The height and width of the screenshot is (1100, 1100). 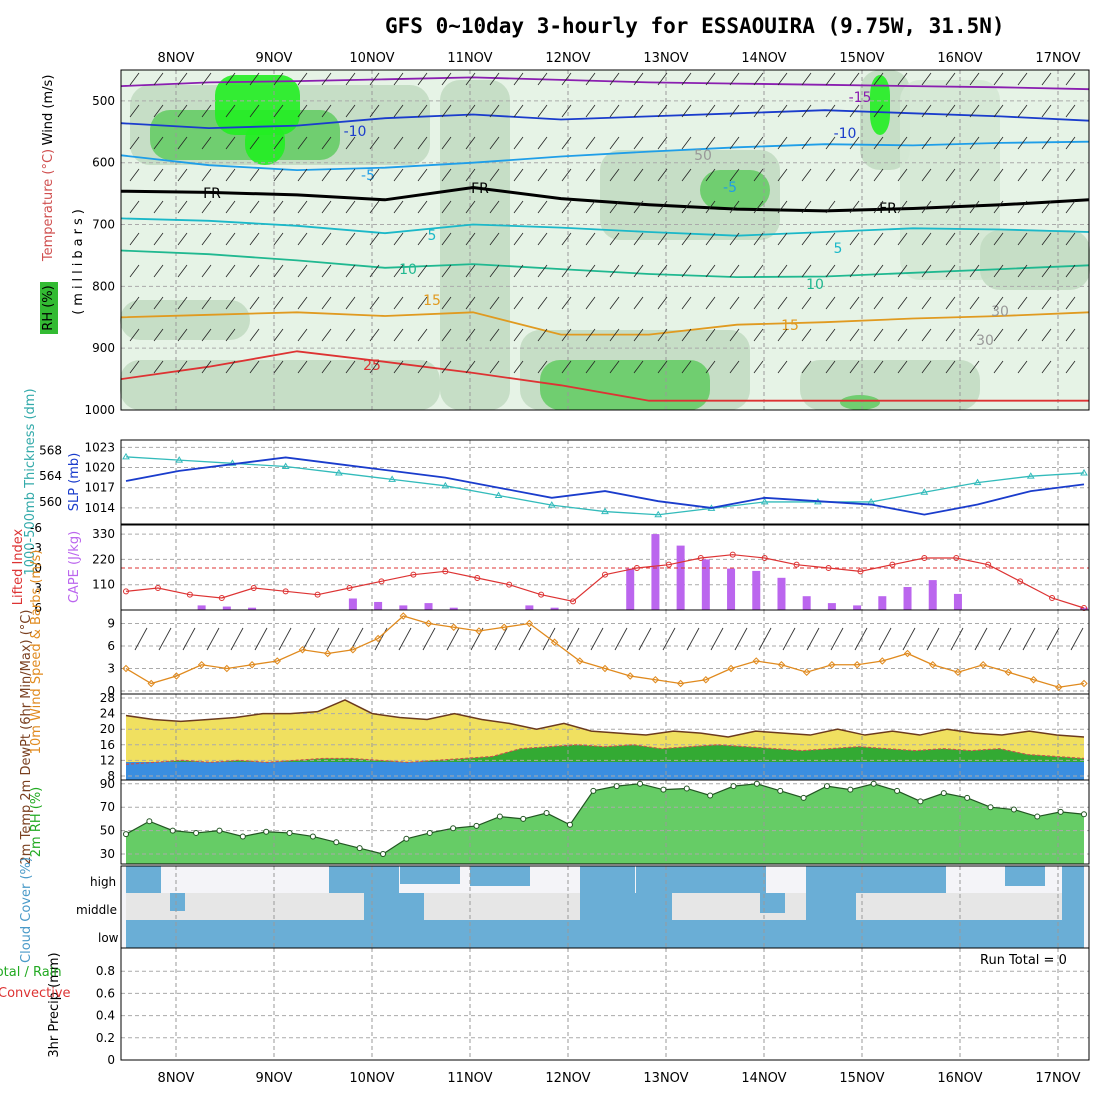 I want to click on date-label-bottom: 17NOV, so click(x=1057, y=1078).